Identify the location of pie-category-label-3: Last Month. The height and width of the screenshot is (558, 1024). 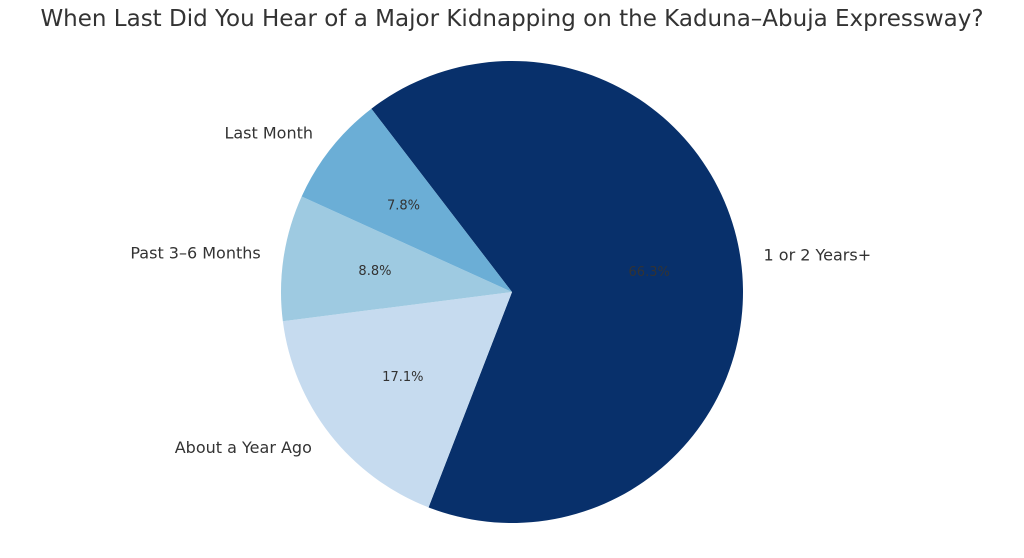
(268, 132).